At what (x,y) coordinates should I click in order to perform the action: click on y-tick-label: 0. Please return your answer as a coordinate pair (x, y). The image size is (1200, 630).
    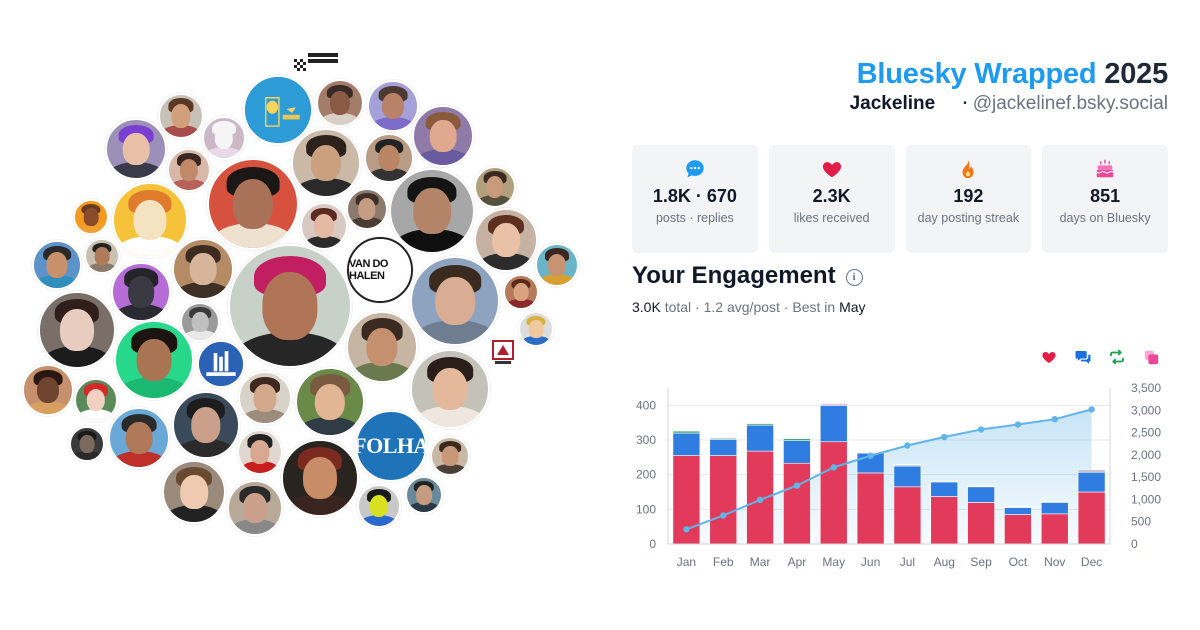
    Looking at the image, I should click on (652, 544).